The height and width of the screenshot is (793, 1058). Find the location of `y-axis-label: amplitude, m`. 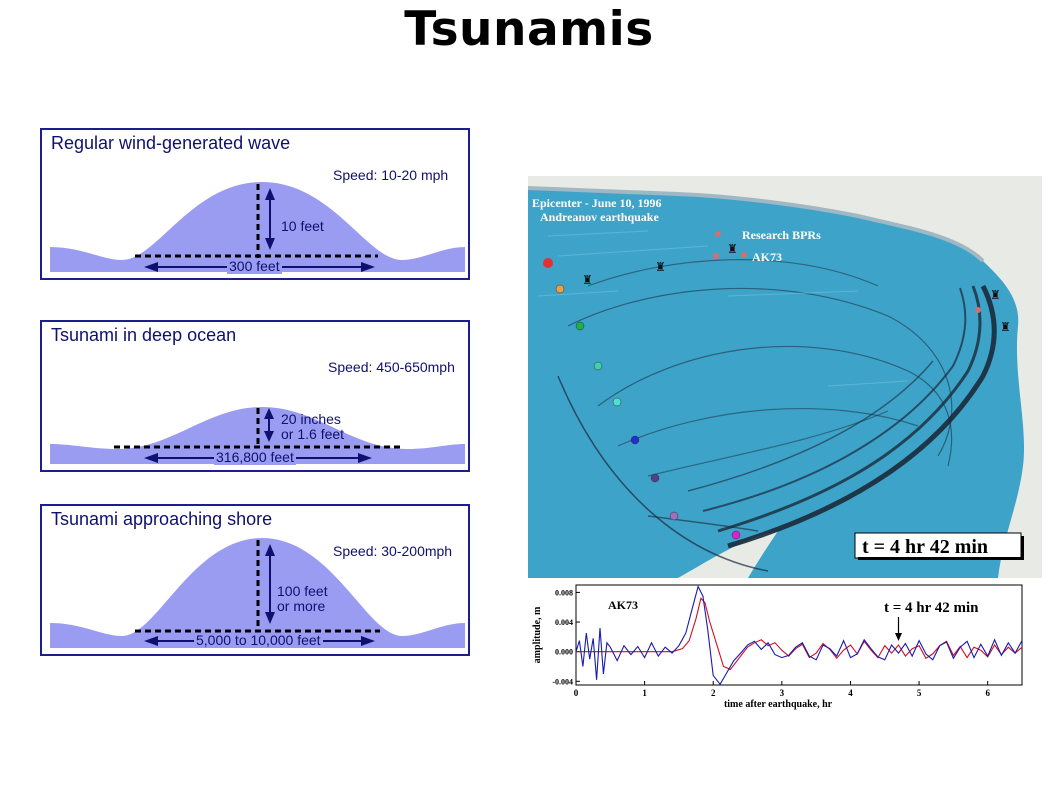

y-axis-label: amplitude, m is located at coordinates (537, 634).